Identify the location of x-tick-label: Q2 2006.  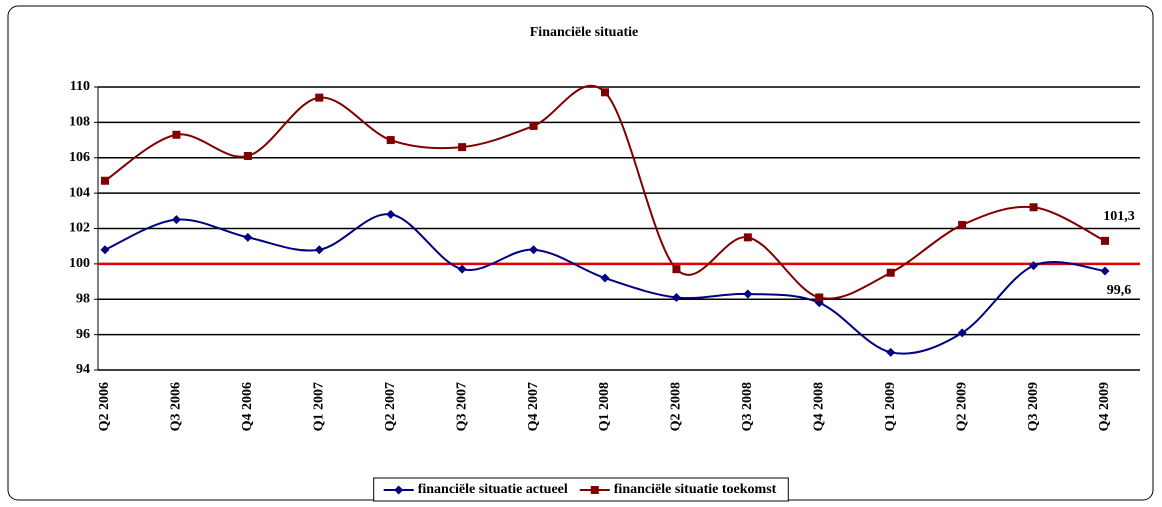
(104, 406).